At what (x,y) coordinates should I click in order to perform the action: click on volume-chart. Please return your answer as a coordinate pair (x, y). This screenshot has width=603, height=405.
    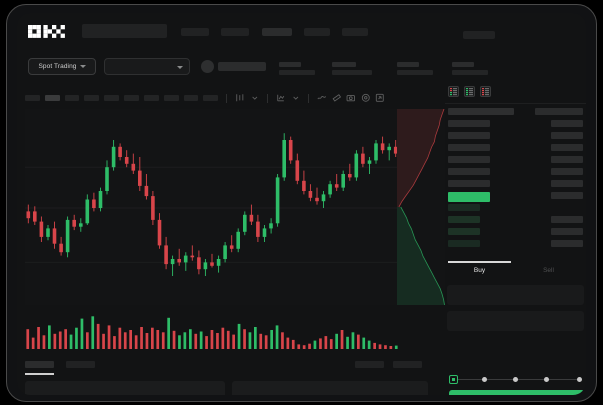
    Looking at the image, I should click on (212, 331).